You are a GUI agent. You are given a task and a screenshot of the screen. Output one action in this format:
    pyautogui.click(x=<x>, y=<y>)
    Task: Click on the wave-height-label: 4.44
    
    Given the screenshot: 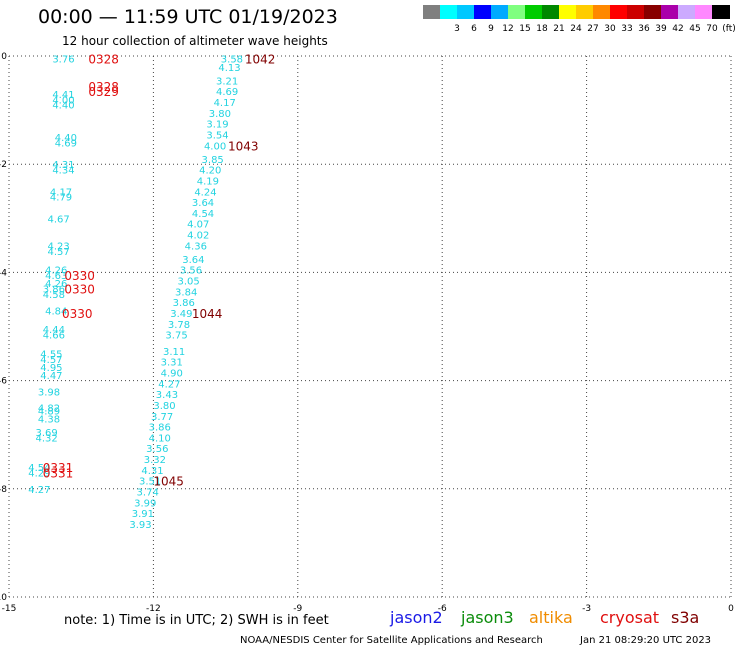 What is the action you would take?
    pyautogui.click(x=54, y=330)
    